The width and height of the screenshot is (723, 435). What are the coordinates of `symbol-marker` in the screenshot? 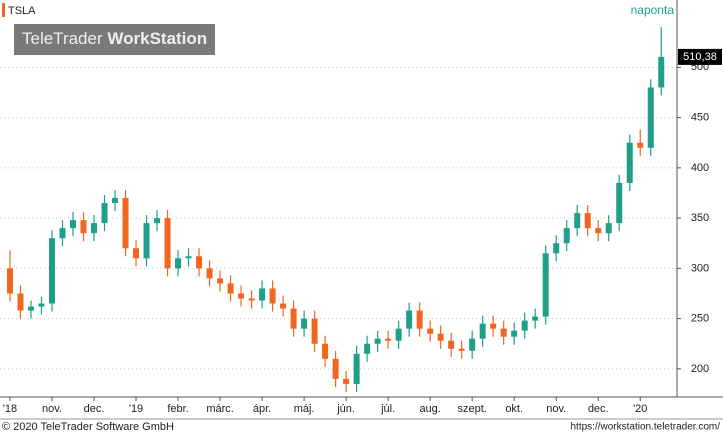 It's located at (3, 10).